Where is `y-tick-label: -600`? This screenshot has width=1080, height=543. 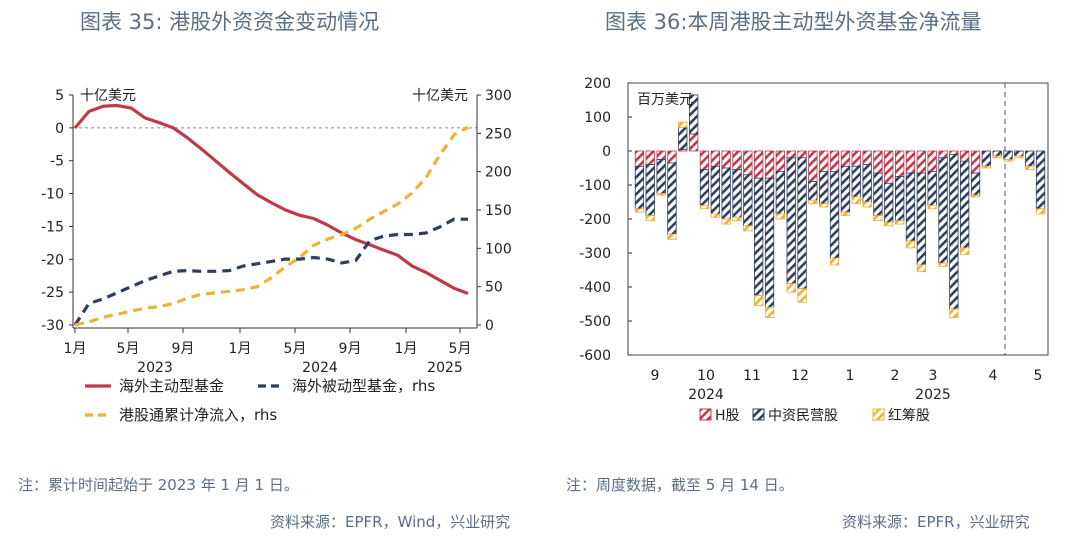 y-tick-label: -600 is located at coordinates (595, 356).